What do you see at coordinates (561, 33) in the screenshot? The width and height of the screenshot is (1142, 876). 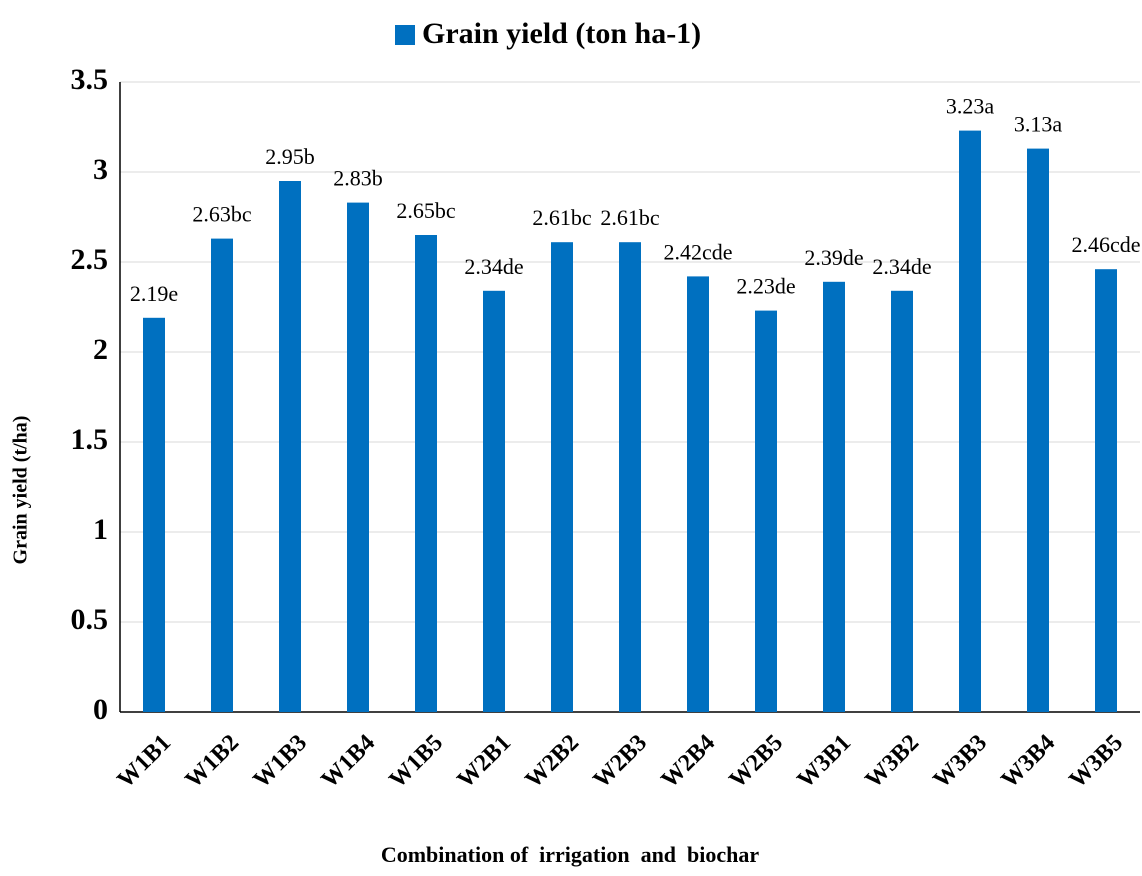 I see `legend-label: Grain yield (ton ha-1)` at bounding box center [561, 33].